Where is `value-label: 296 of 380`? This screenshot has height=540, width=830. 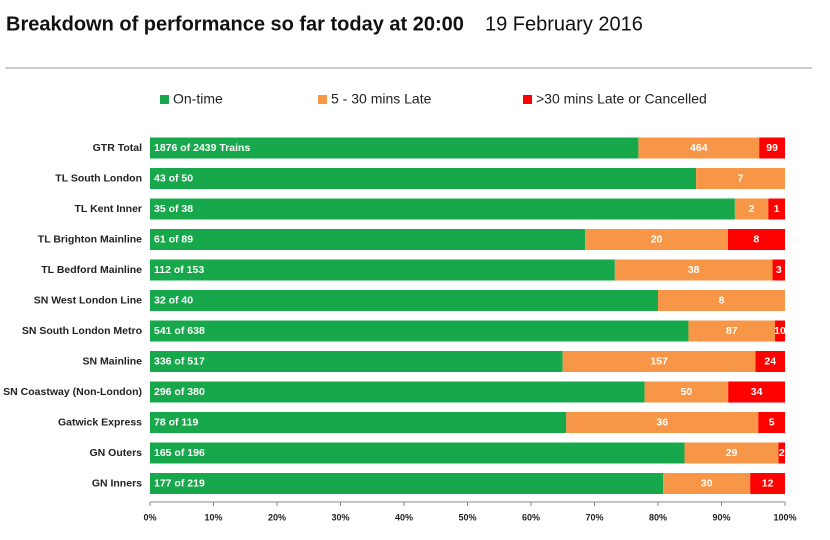
value-label: 296 of 380 is located at coordinates (179, 392).